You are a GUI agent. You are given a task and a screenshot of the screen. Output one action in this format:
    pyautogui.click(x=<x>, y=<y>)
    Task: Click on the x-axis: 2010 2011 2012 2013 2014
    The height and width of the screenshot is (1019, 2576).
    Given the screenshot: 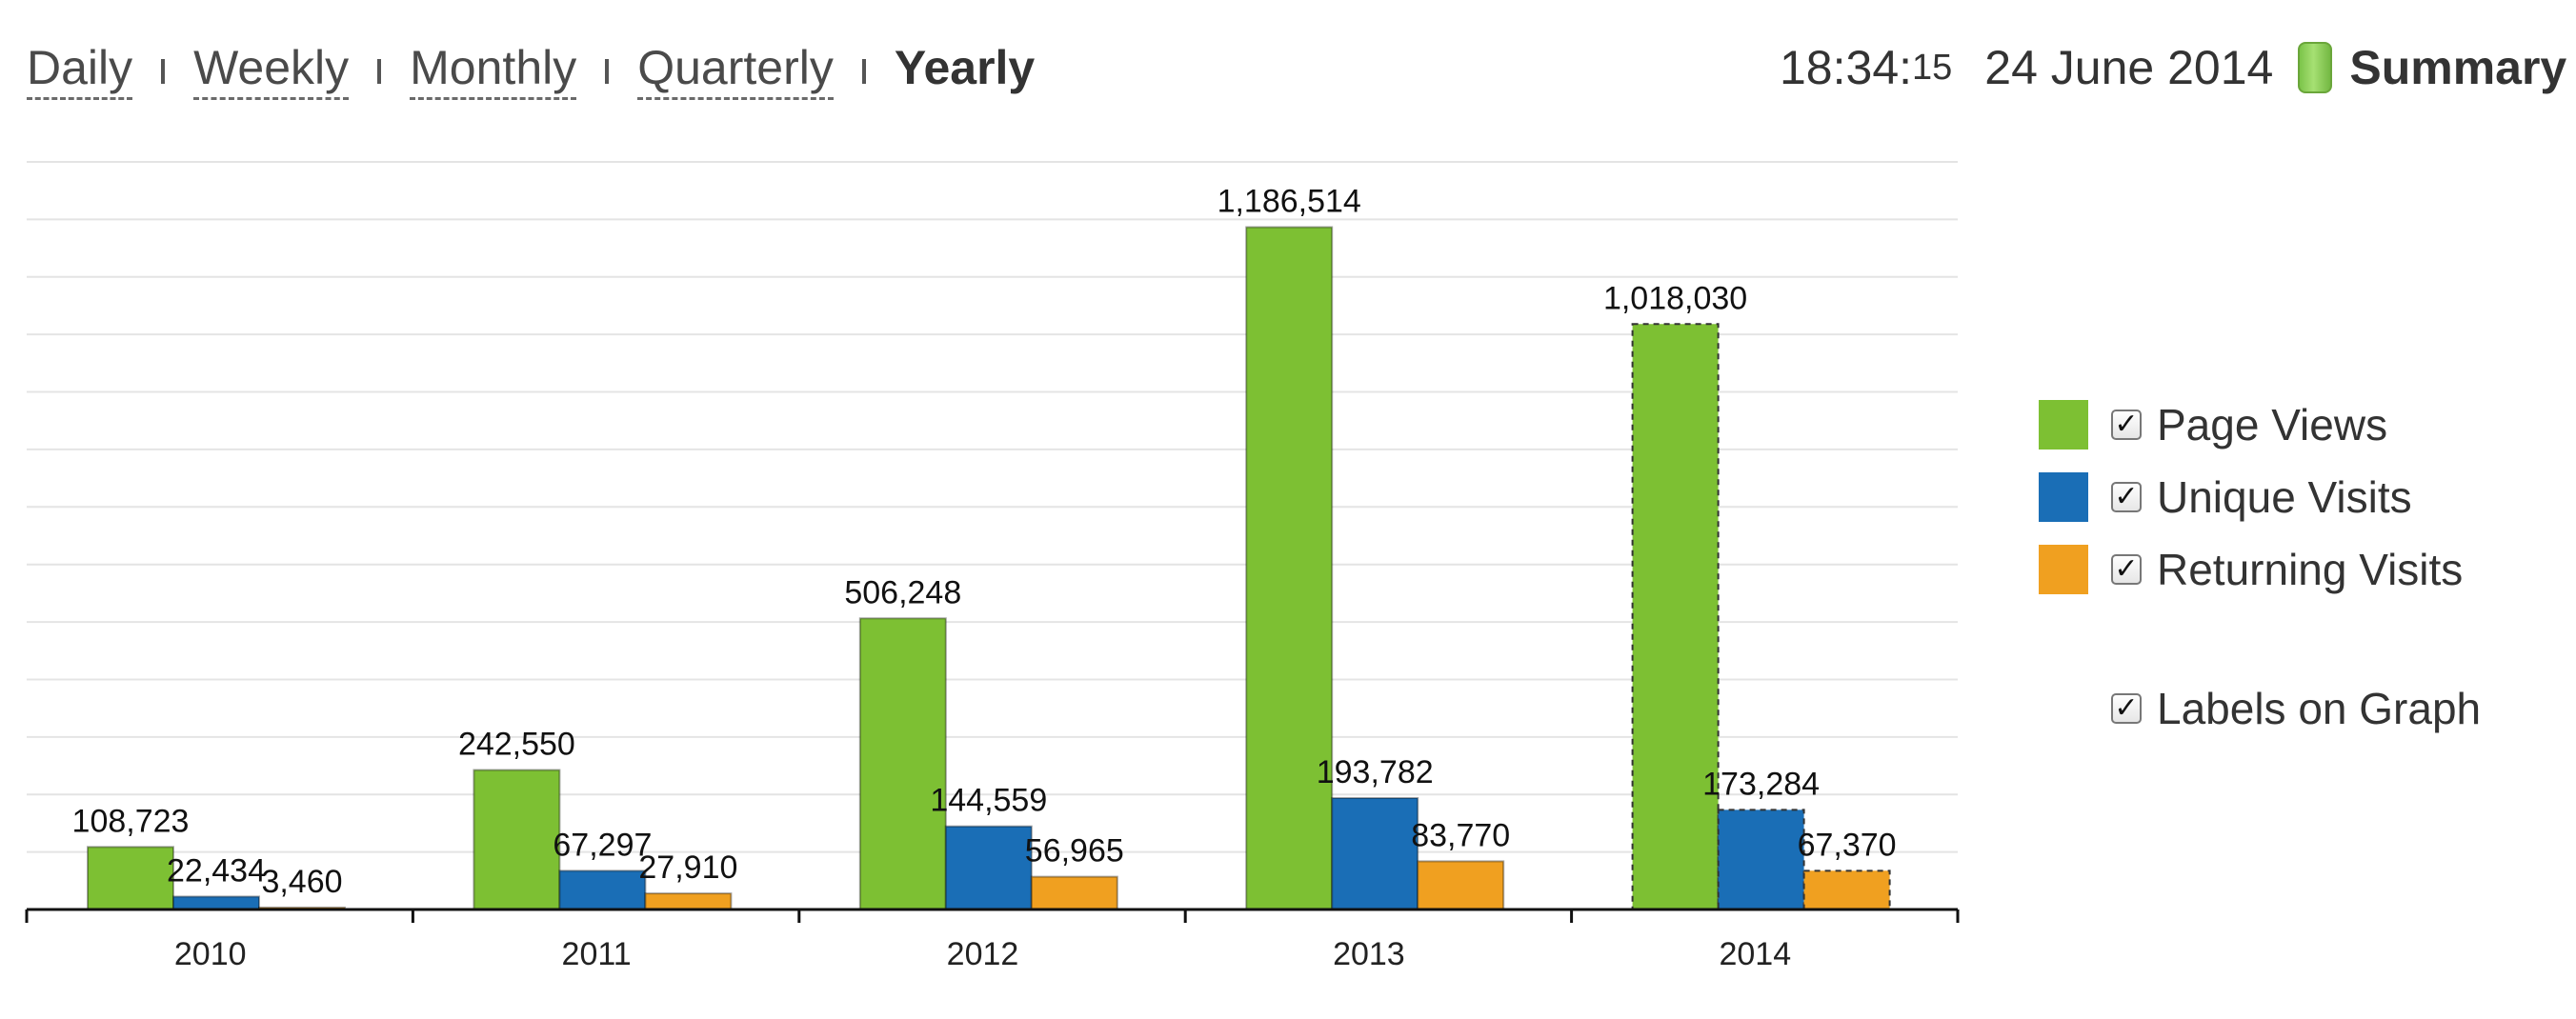 What is the action you would take?
    pyautogui.click(x=993, y=940)
    